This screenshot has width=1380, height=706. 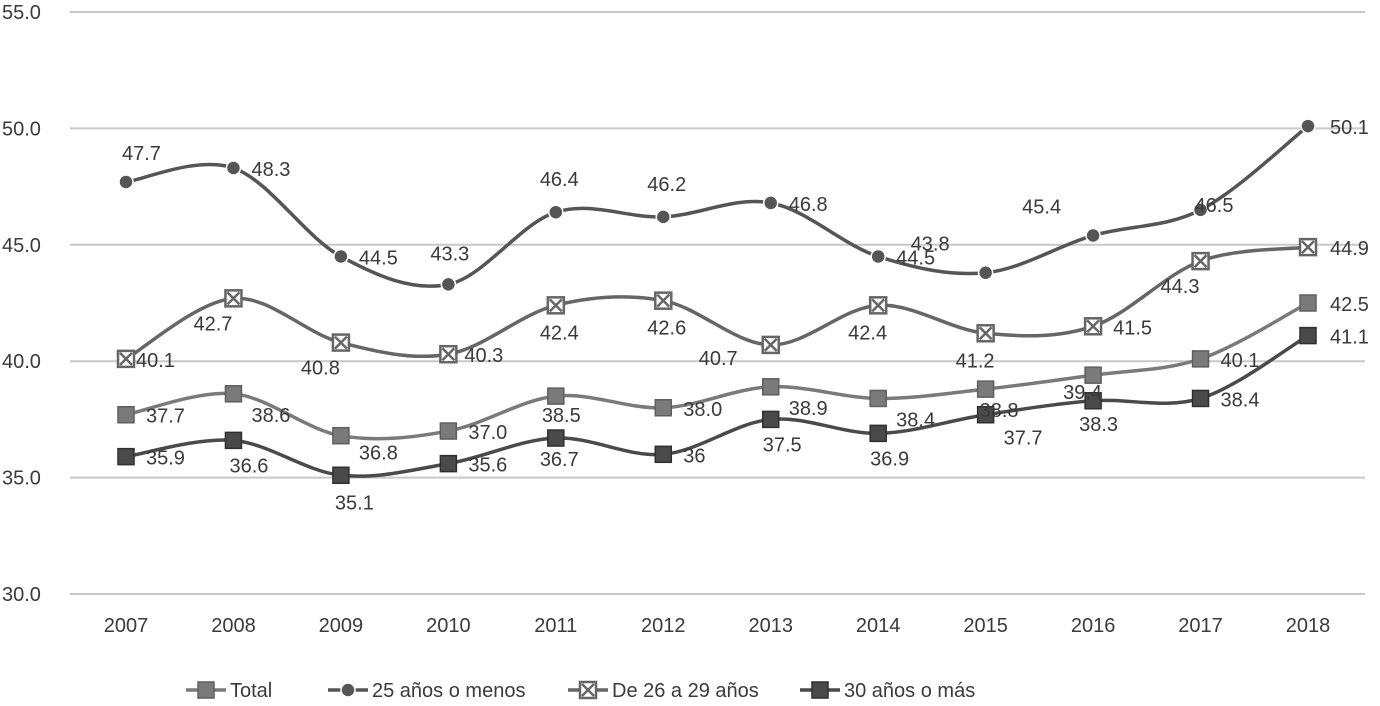 What do you see at coordinates (702, 410) in the screenshot?
I see `data-label: 38.0` at bounding box center [702, 410].